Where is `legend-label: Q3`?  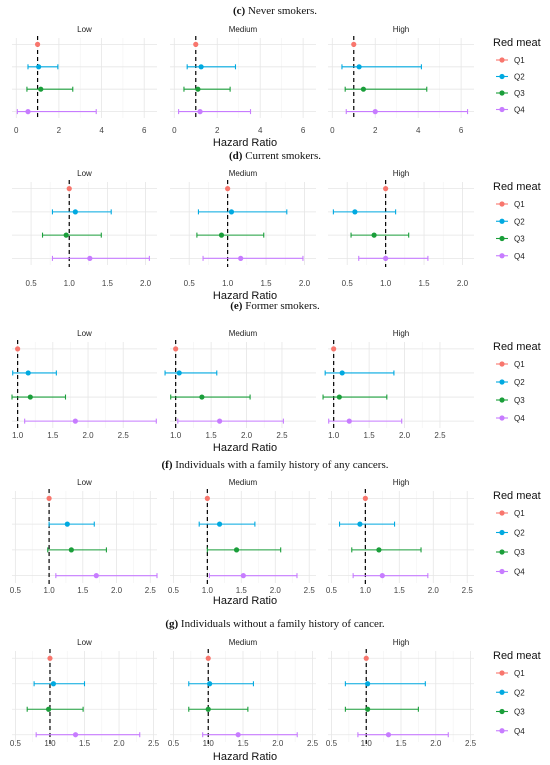
legend-label: Q3 is located at coordinates (519, 239).